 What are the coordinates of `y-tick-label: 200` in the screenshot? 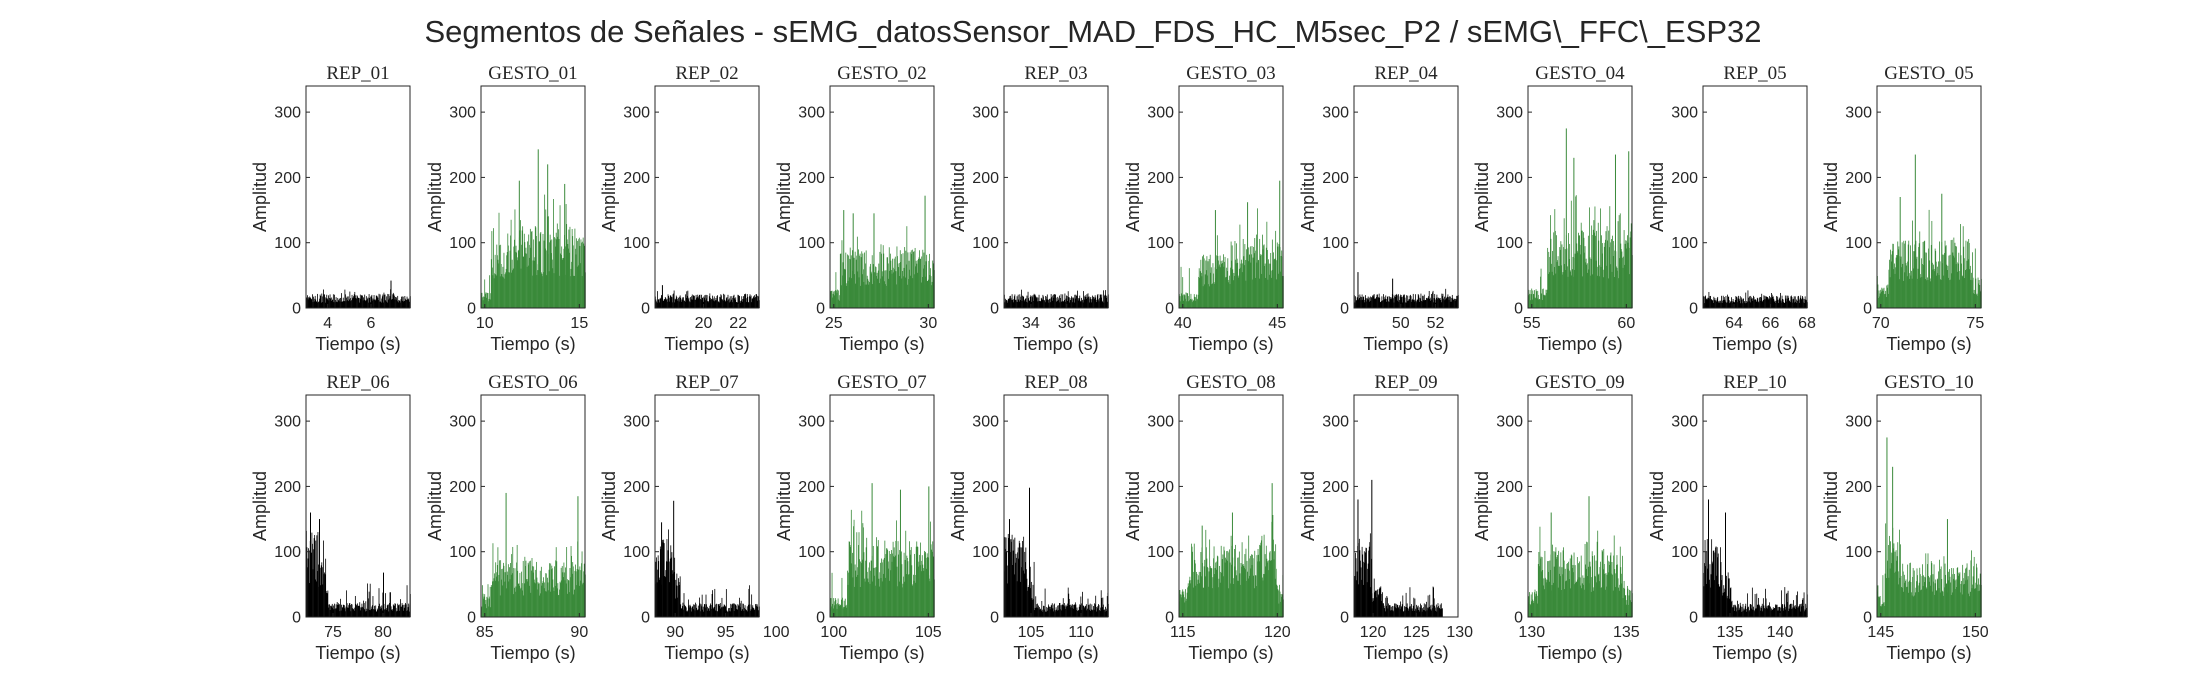 It's located at (287, 178).